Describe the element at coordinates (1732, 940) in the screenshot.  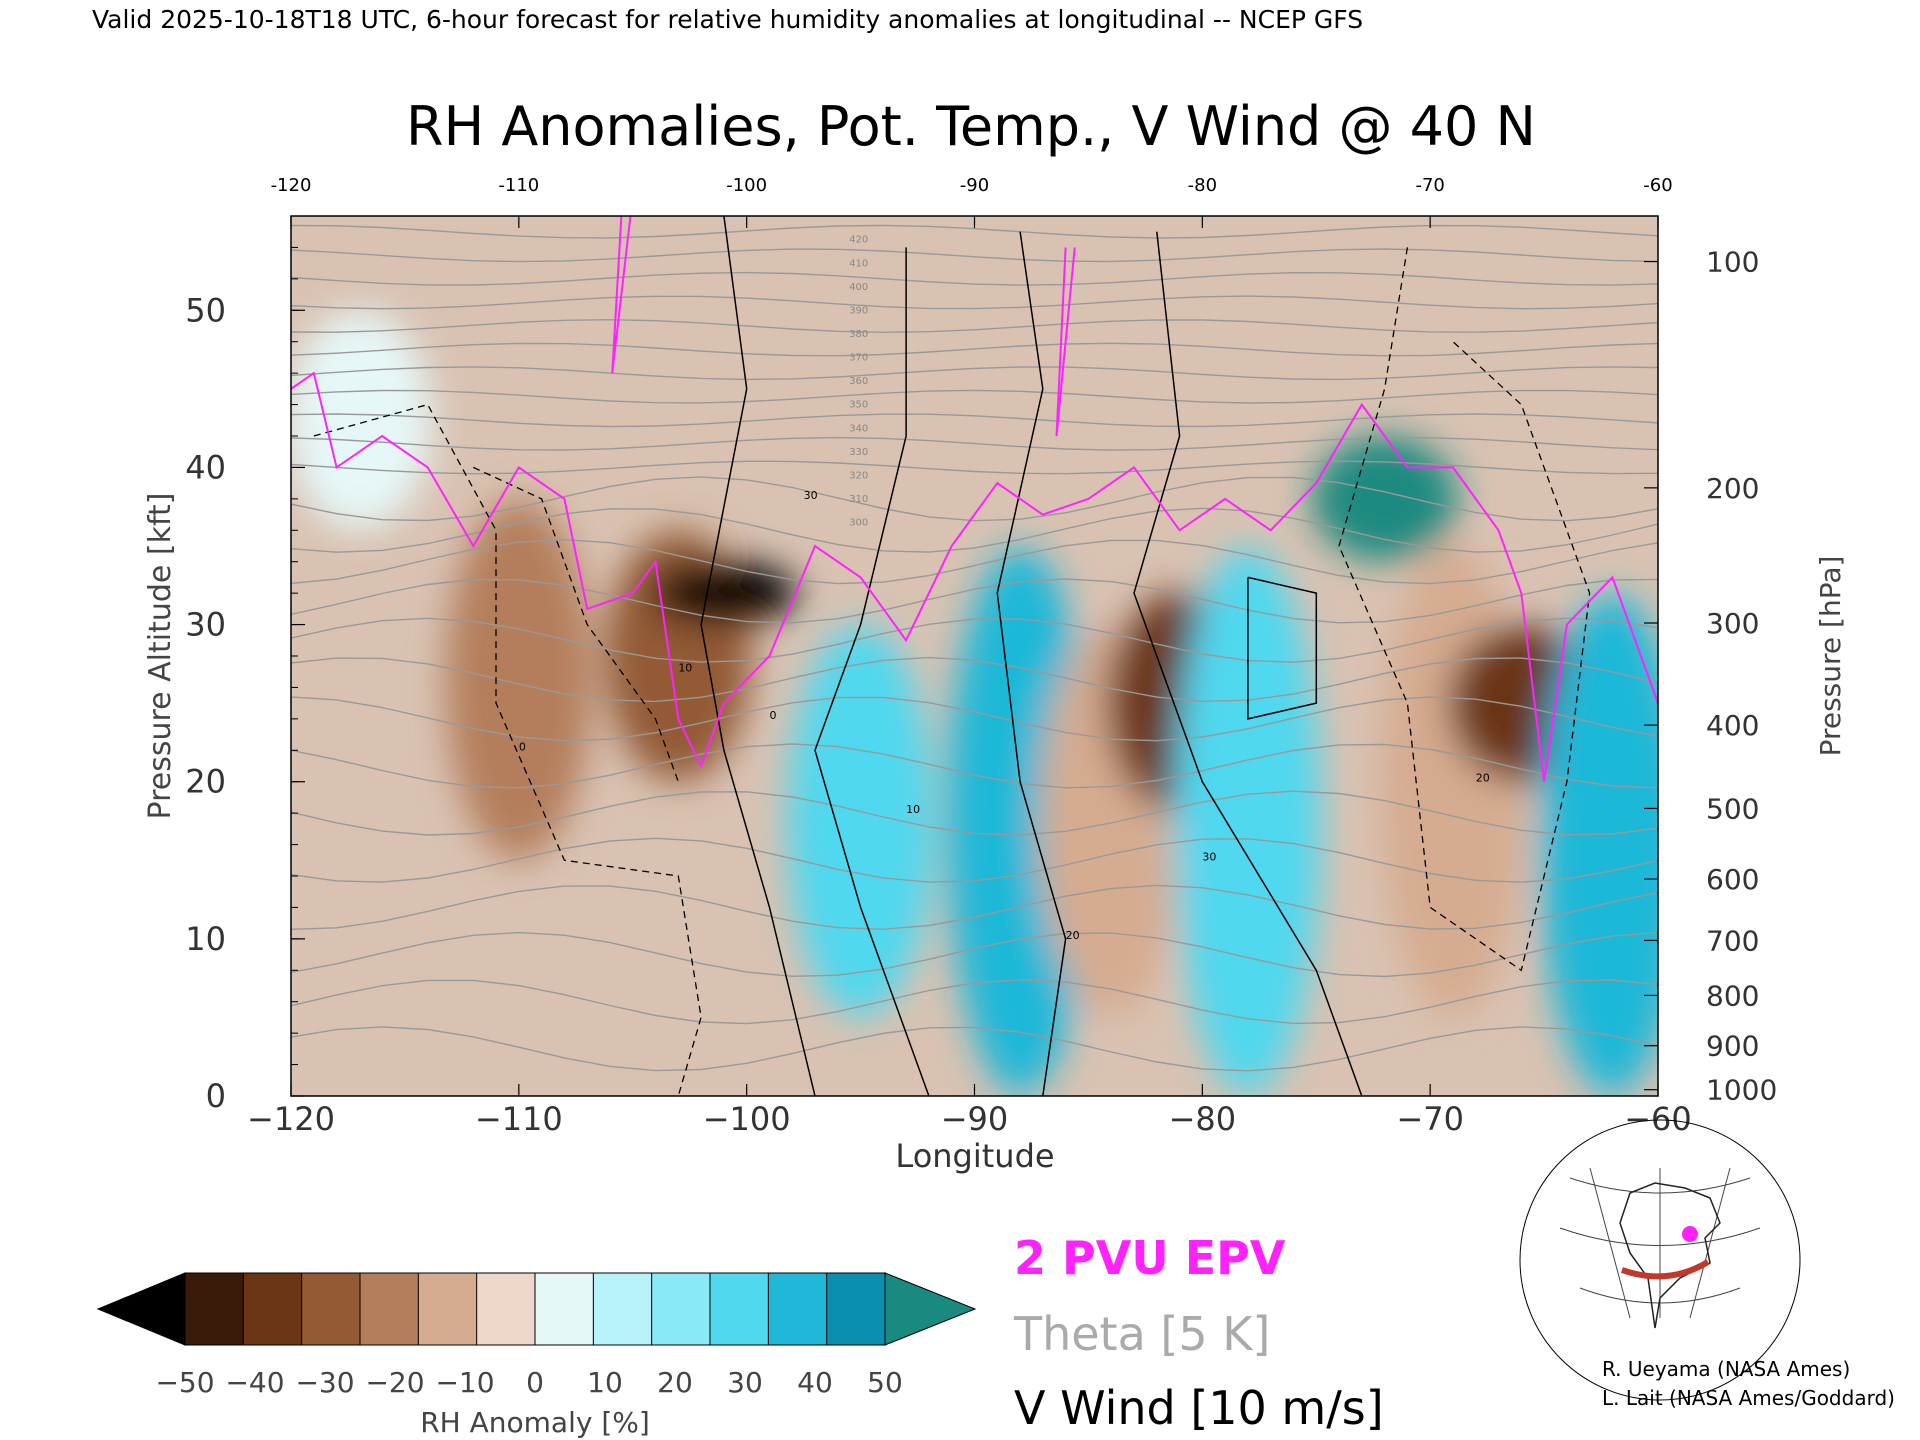
I see `pressure-tick-label: 700` at that location.